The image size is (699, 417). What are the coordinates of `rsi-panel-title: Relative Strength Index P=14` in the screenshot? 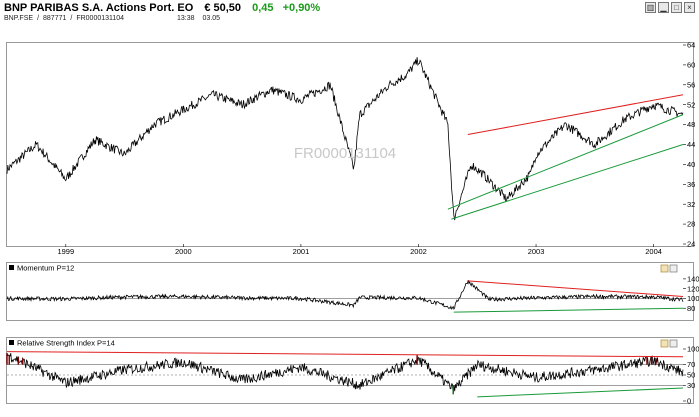 It's located at (66, 343).